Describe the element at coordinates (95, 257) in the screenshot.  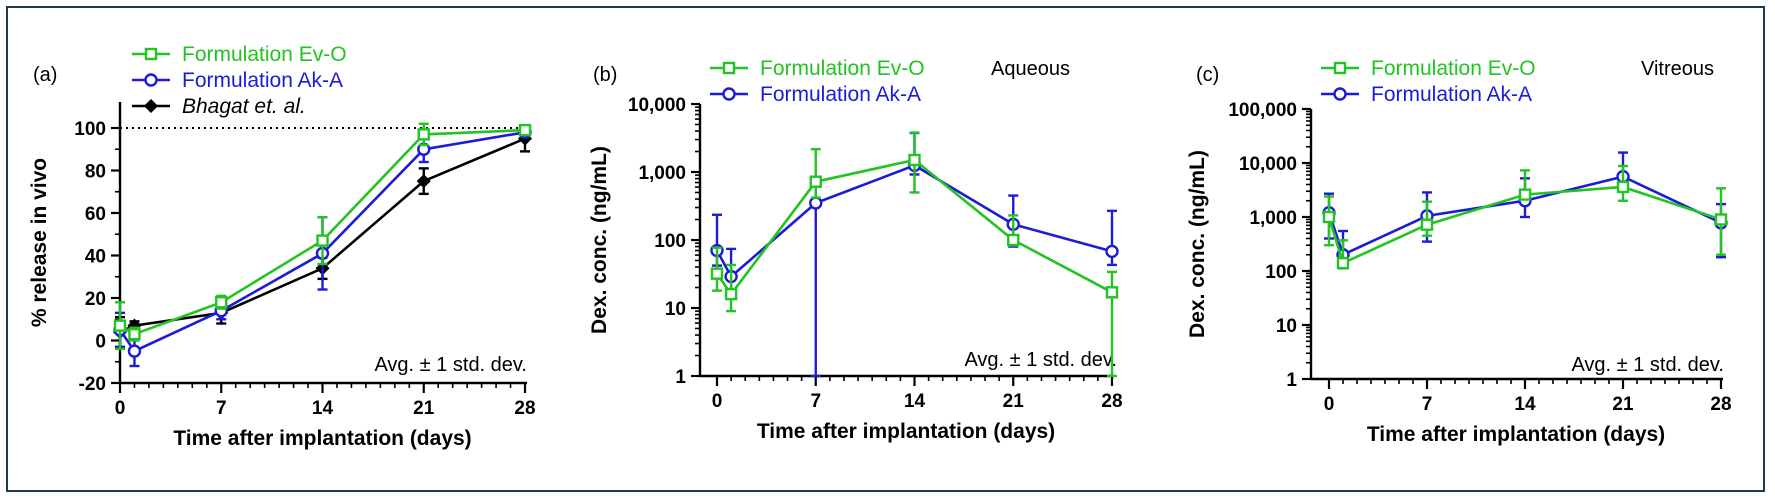
I see `y-tick-label: 40` at that location.